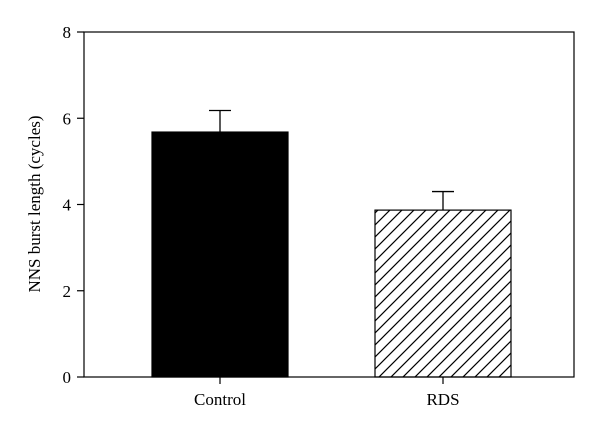 The image size is (600, 435). I want to click on y-tick-label-2: 2, so click(67, 291).